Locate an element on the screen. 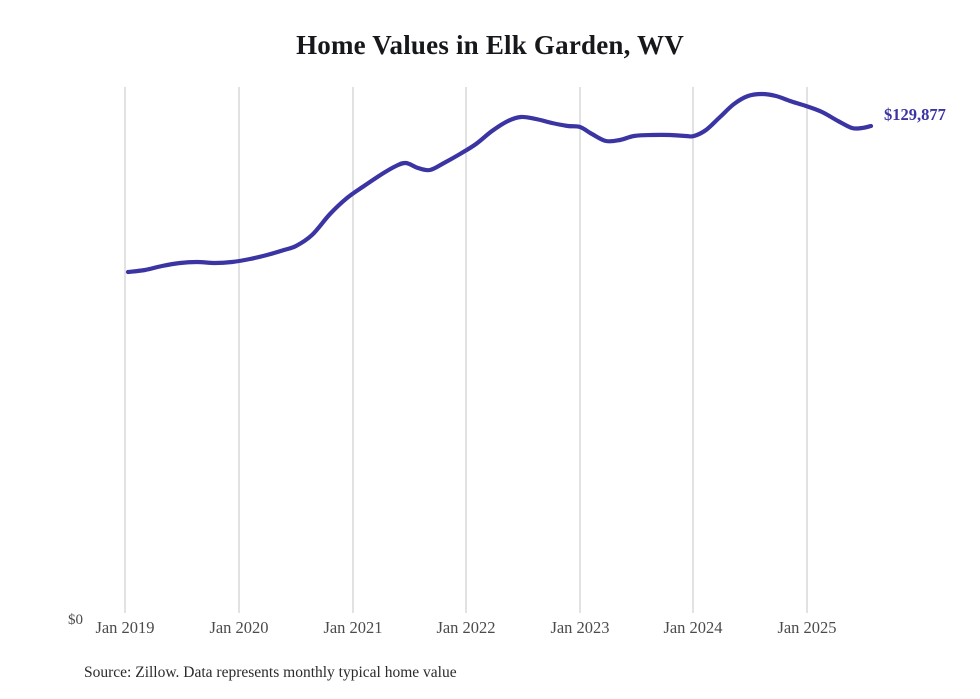 This screenshot has width=980, height=699. x-tick-label-jan-2022: Jan 2022 is located at coordinates (466, 627).